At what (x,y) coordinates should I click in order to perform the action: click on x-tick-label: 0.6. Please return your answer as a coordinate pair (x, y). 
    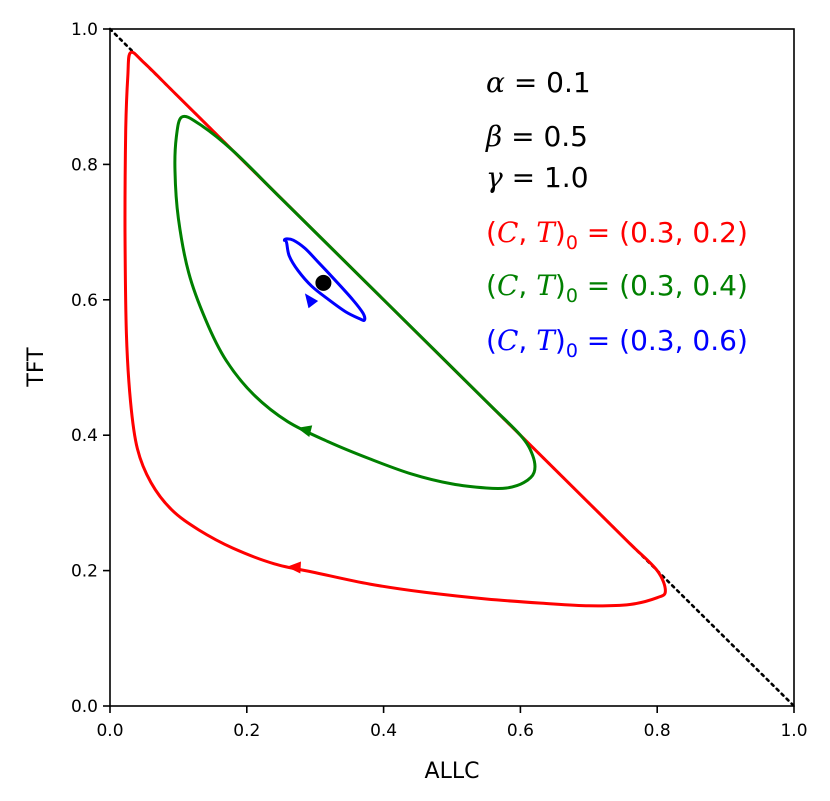
    Looking at the image, I should click on (520, 731).